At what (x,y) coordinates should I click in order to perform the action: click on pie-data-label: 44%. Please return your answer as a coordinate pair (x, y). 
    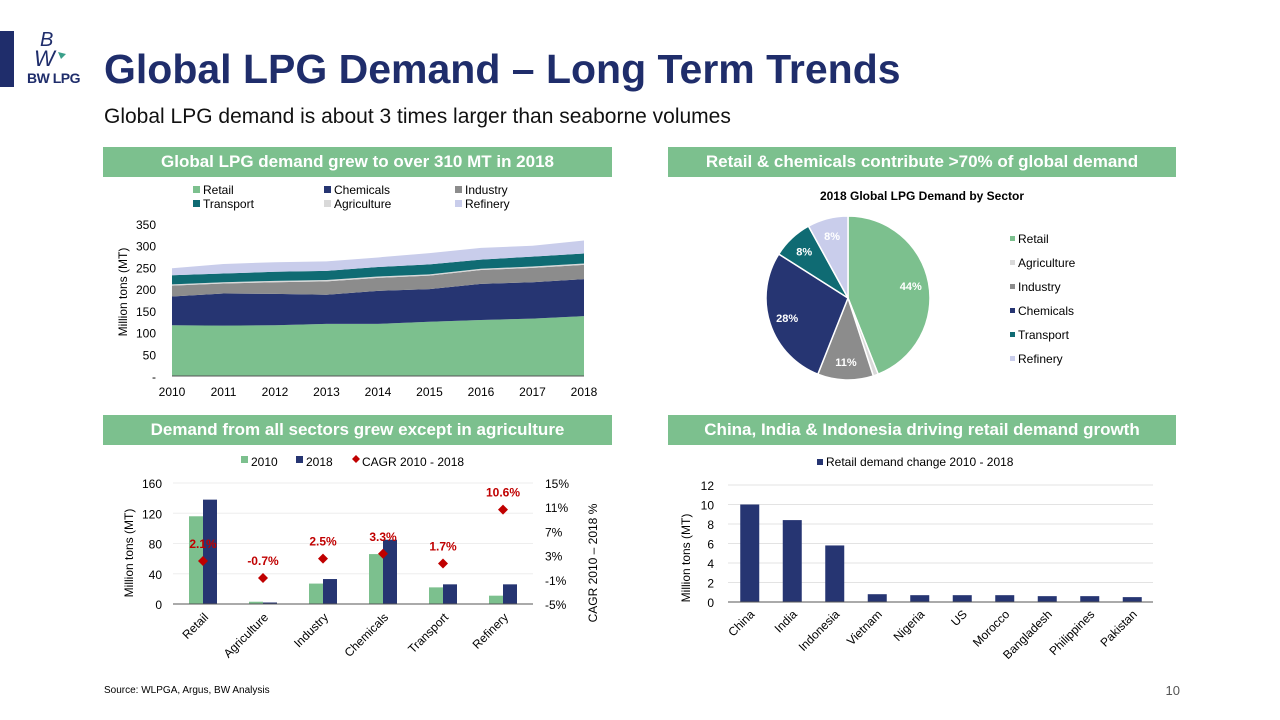
    Looking at the image, I should click on (911, 287).